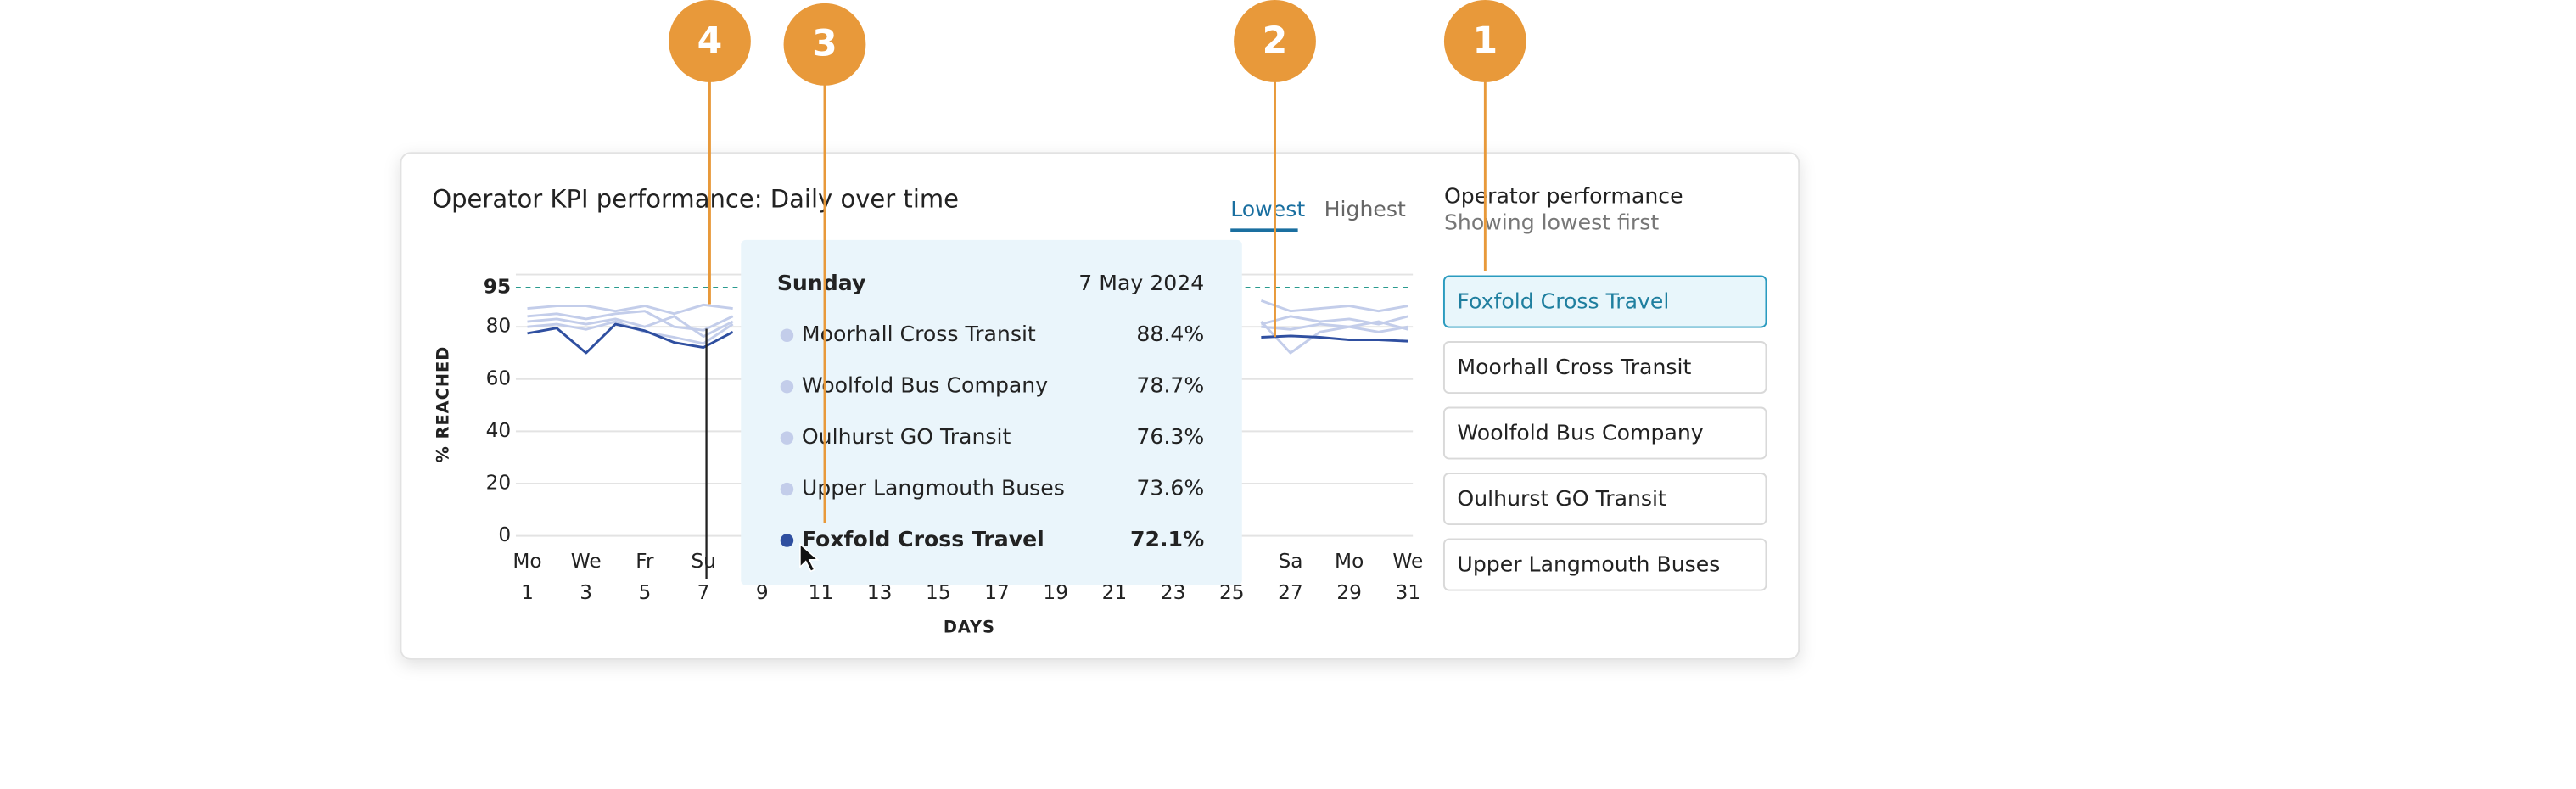 The height and width of the screenshot is (789, 2576). Describe the element at coordinates (527, 592) in the screenshot. I see `x-tick-label: 1` at that location.